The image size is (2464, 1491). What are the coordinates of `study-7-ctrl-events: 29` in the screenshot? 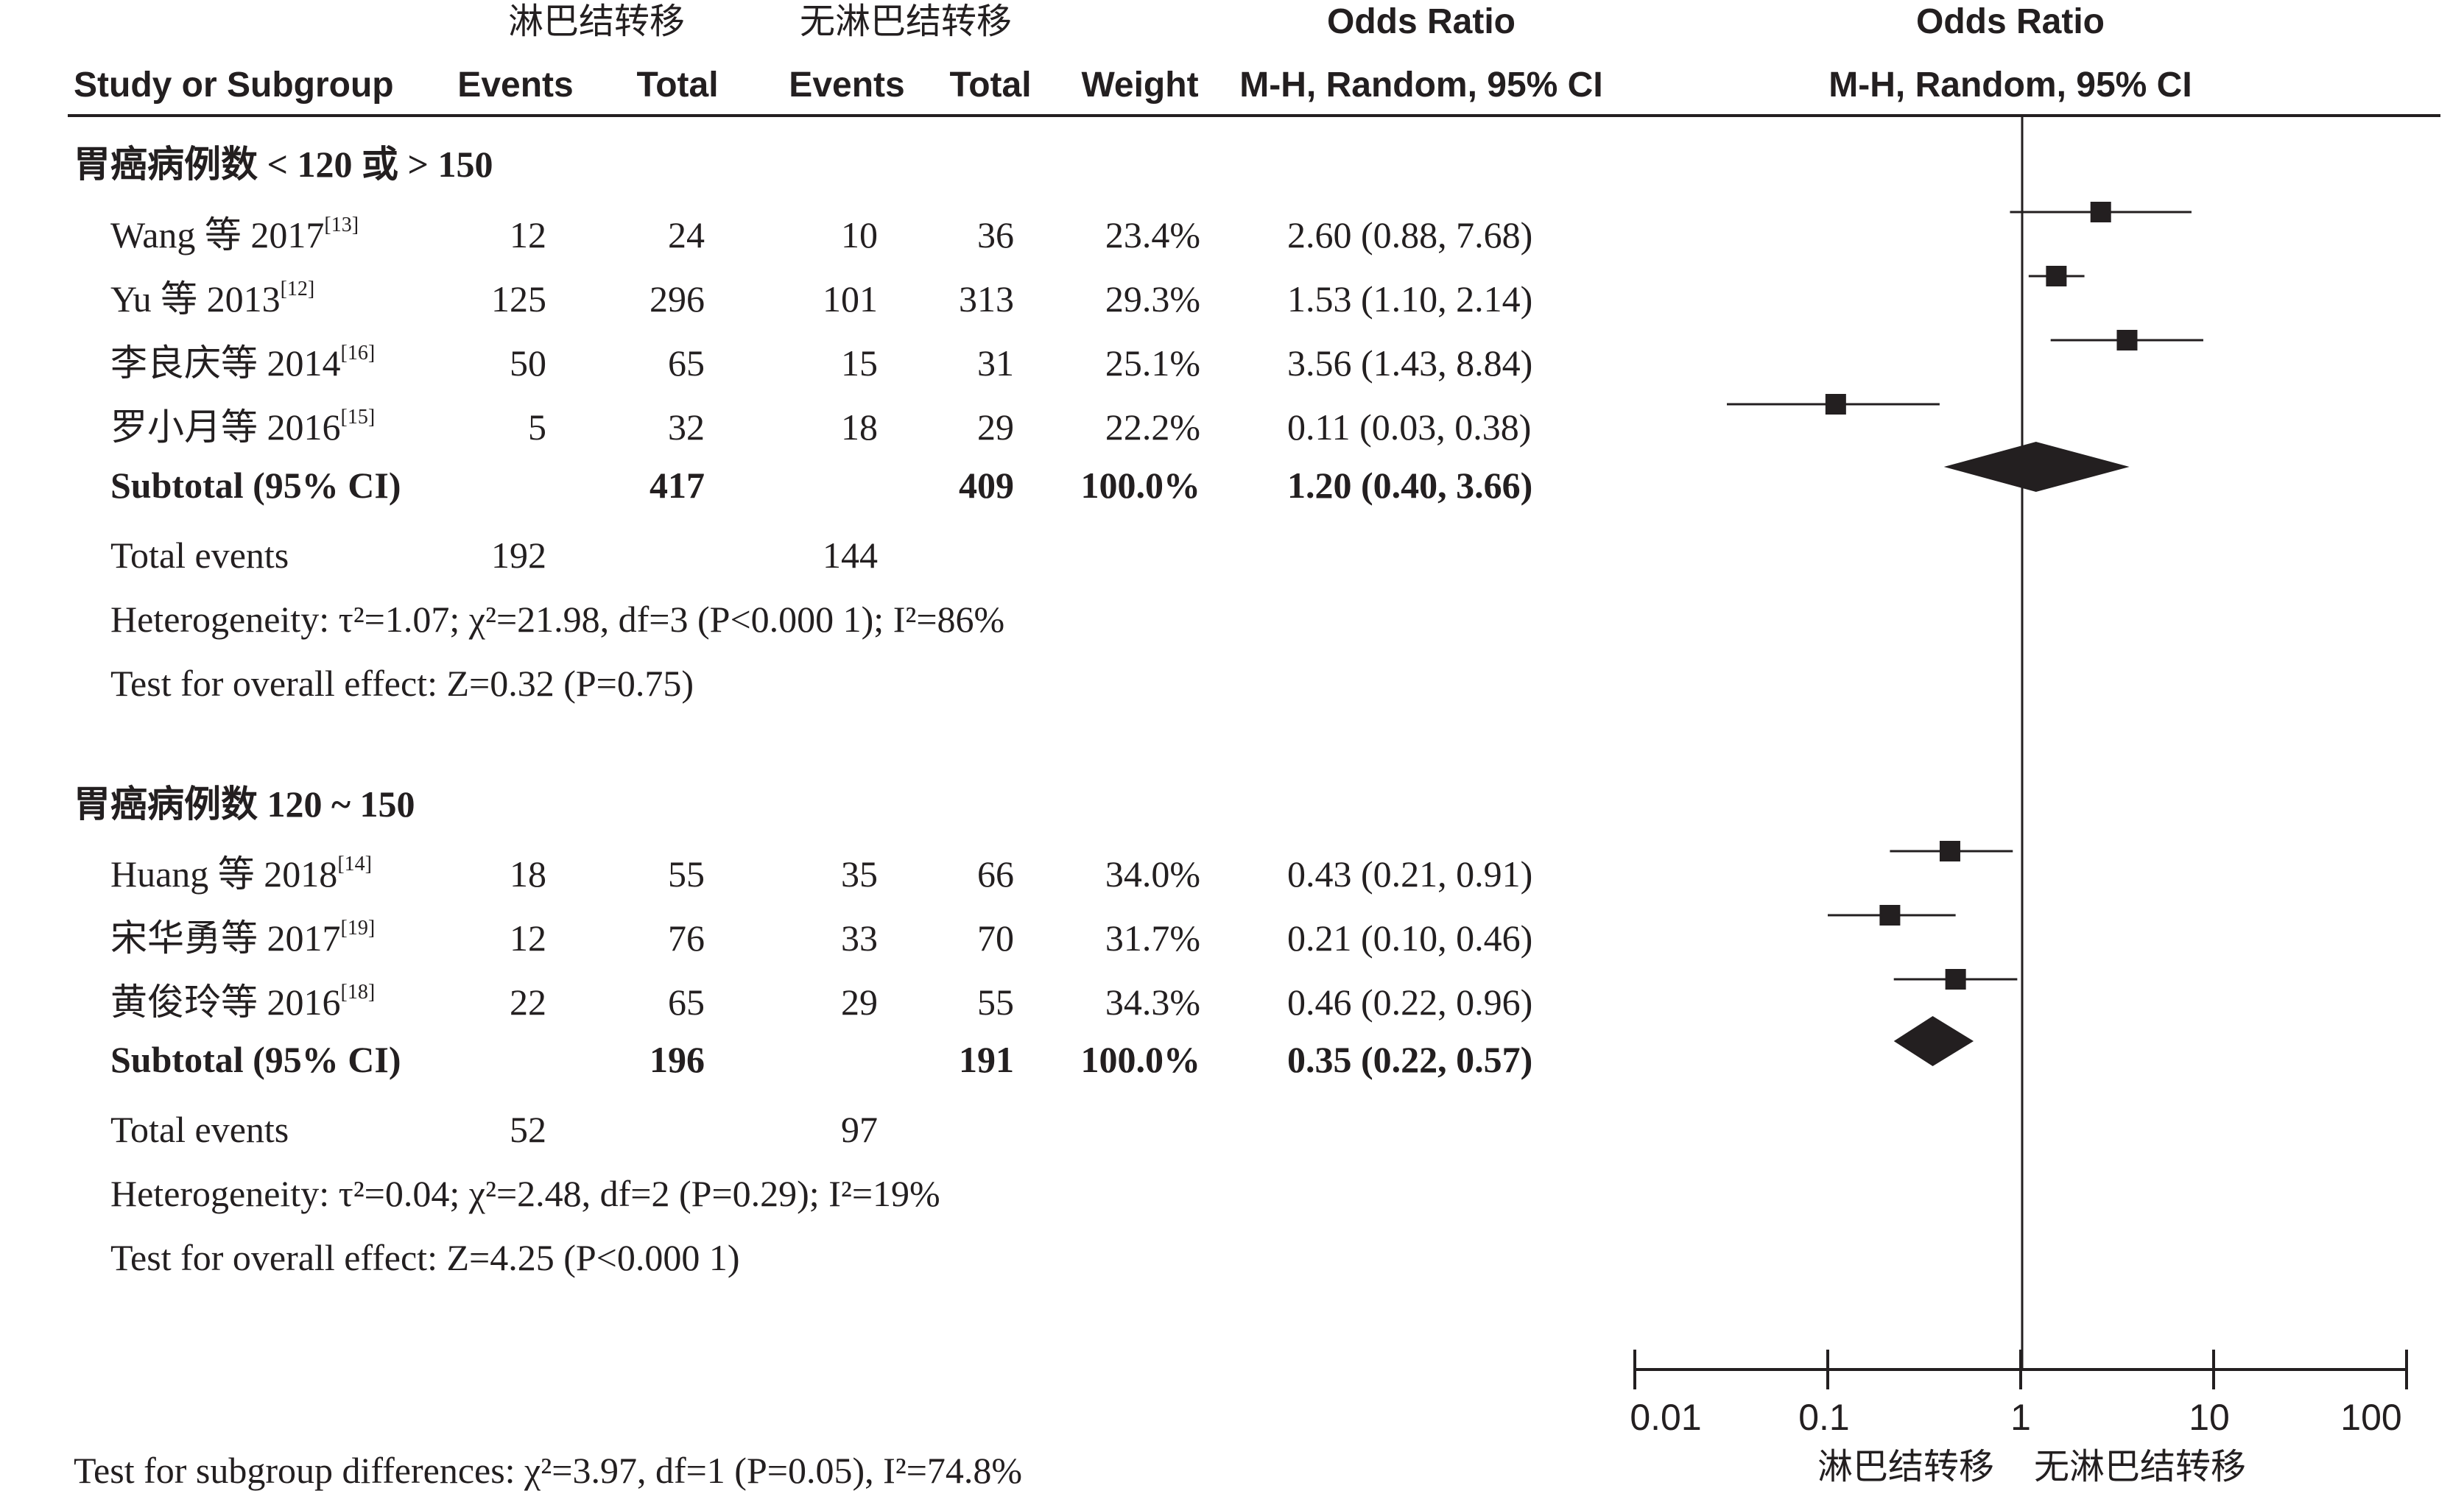 It's located at (859, 1002).